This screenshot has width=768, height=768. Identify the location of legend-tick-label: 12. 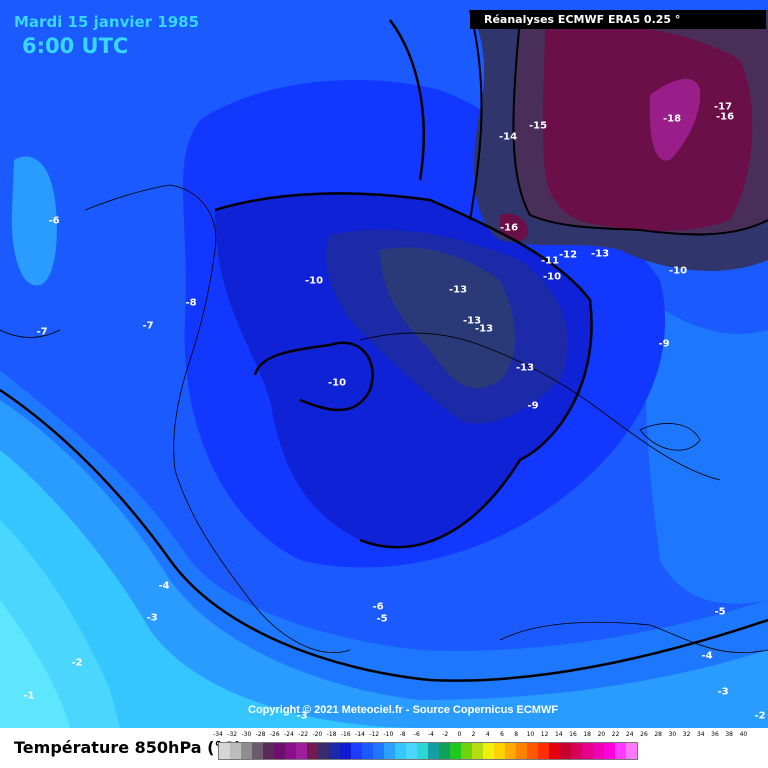
(544, 734).